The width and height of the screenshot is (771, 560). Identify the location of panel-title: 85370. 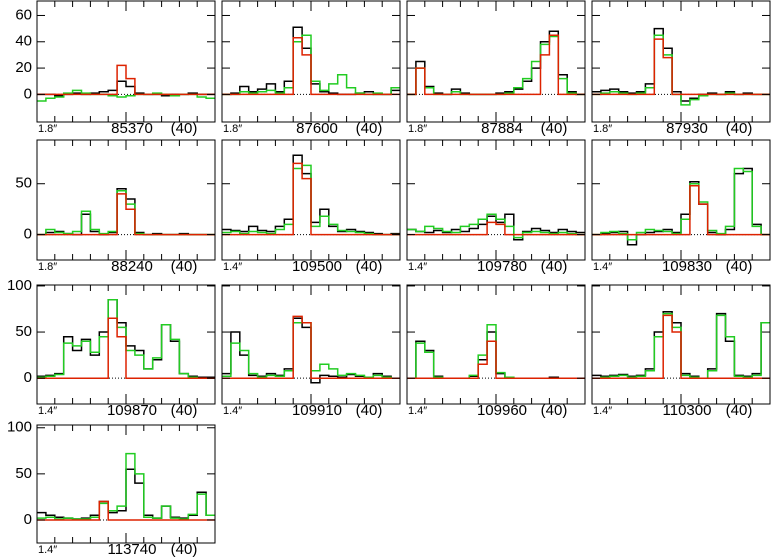
(132, 128).